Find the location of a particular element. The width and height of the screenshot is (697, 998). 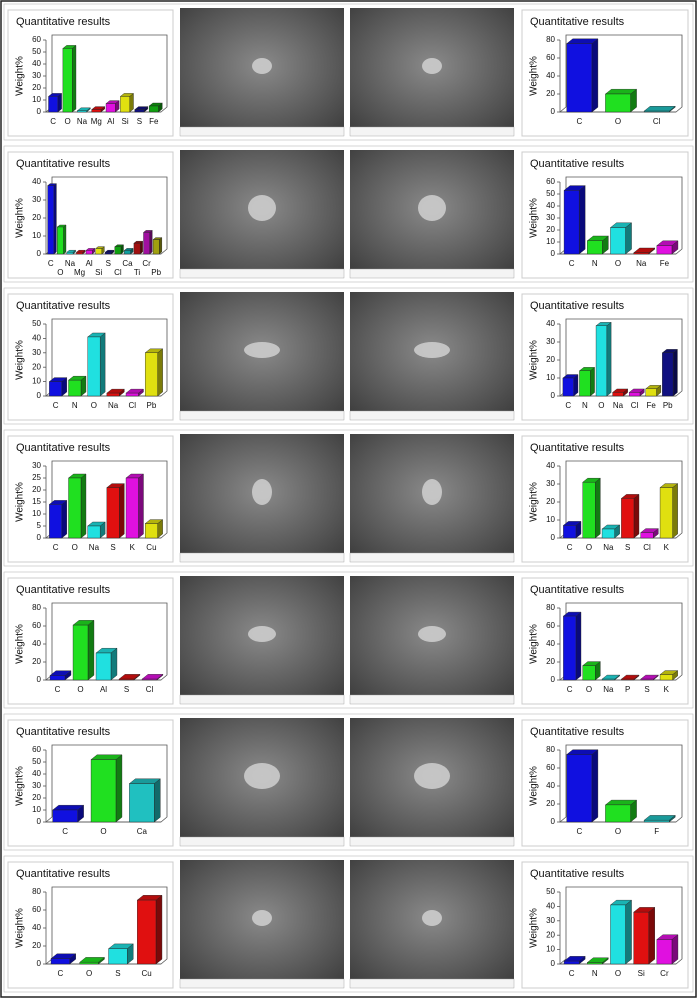

x-tick-label: Cr is located at coordinates (146, 263).